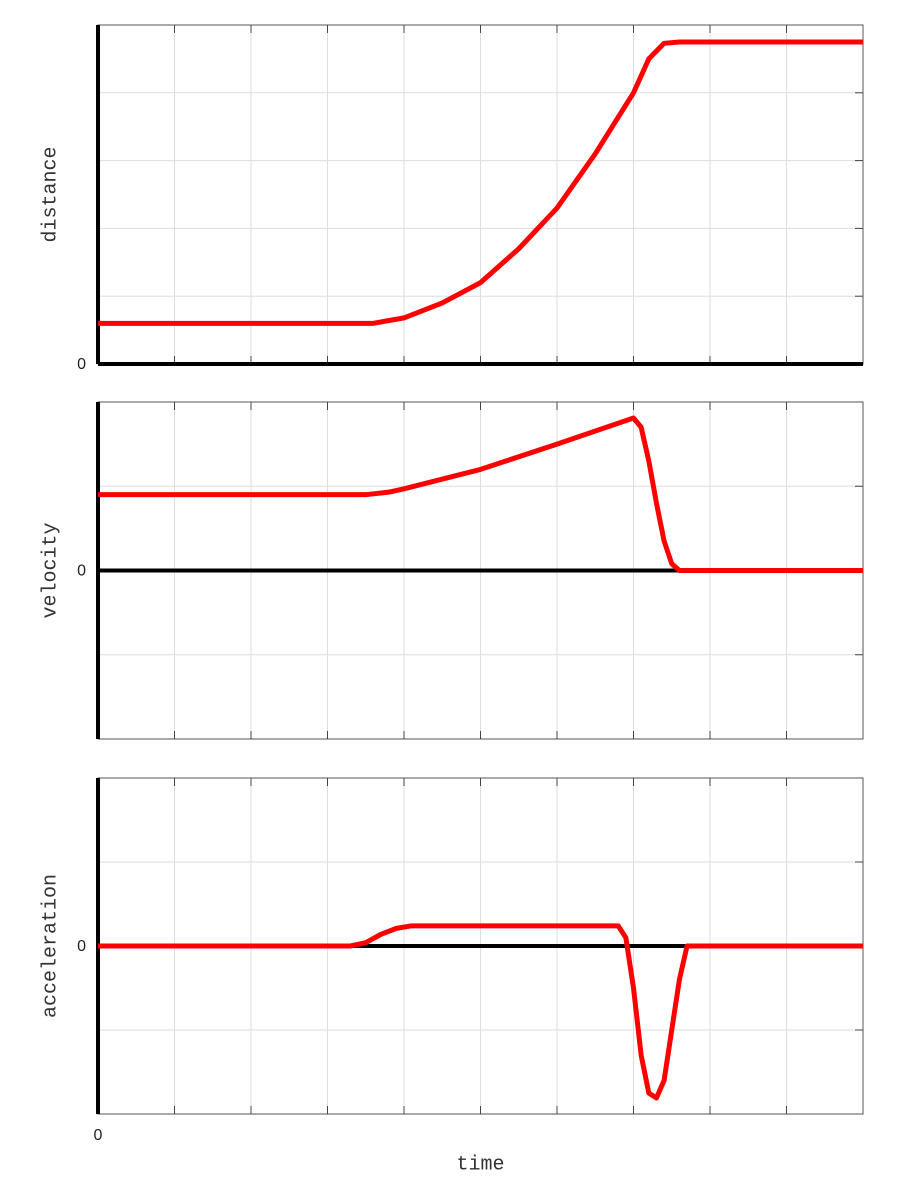 This screenshot has height=1200, width=900. Describe the element at coordinates (50, 946) in the screenshot. I see `y-axis-label: acceleration` at that location.